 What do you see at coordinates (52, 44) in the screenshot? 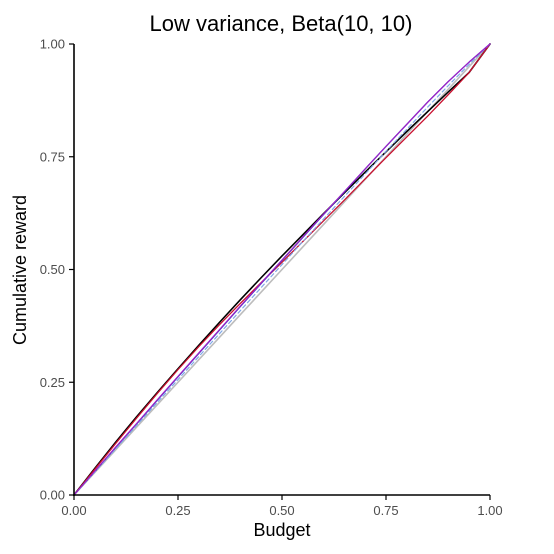
I see `y-tick-label: 1.00` at bounding box center [52, 44].